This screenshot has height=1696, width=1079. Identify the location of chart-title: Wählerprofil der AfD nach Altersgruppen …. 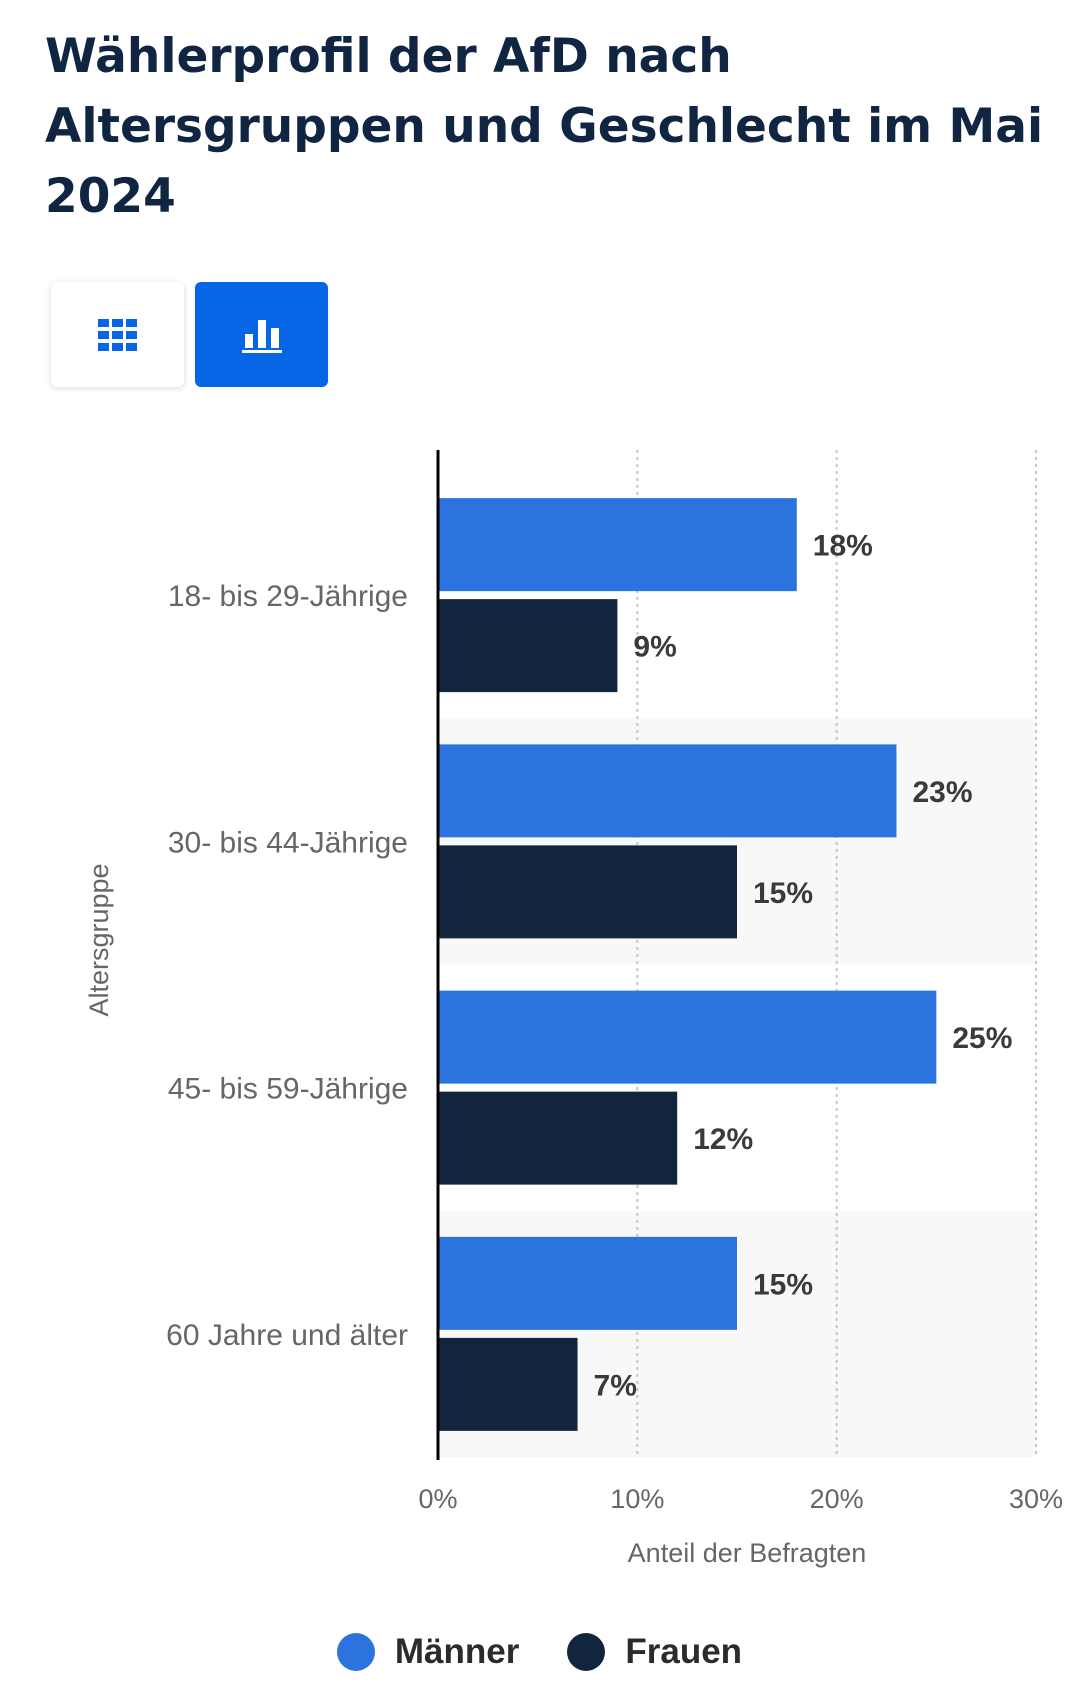
(544, 126).